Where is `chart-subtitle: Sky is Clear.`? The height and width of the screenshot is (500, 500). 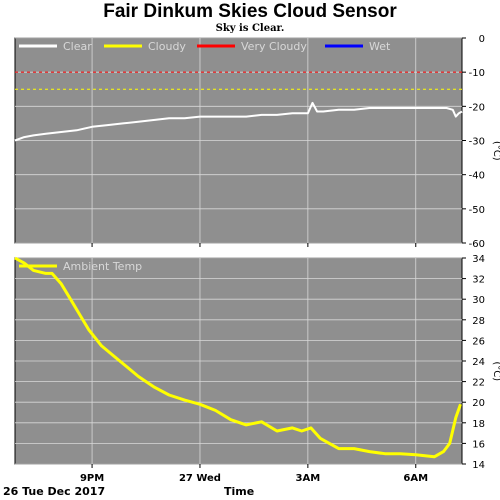 chart-subtitle: Sky is Clear. is located at coordinates (250, 28).